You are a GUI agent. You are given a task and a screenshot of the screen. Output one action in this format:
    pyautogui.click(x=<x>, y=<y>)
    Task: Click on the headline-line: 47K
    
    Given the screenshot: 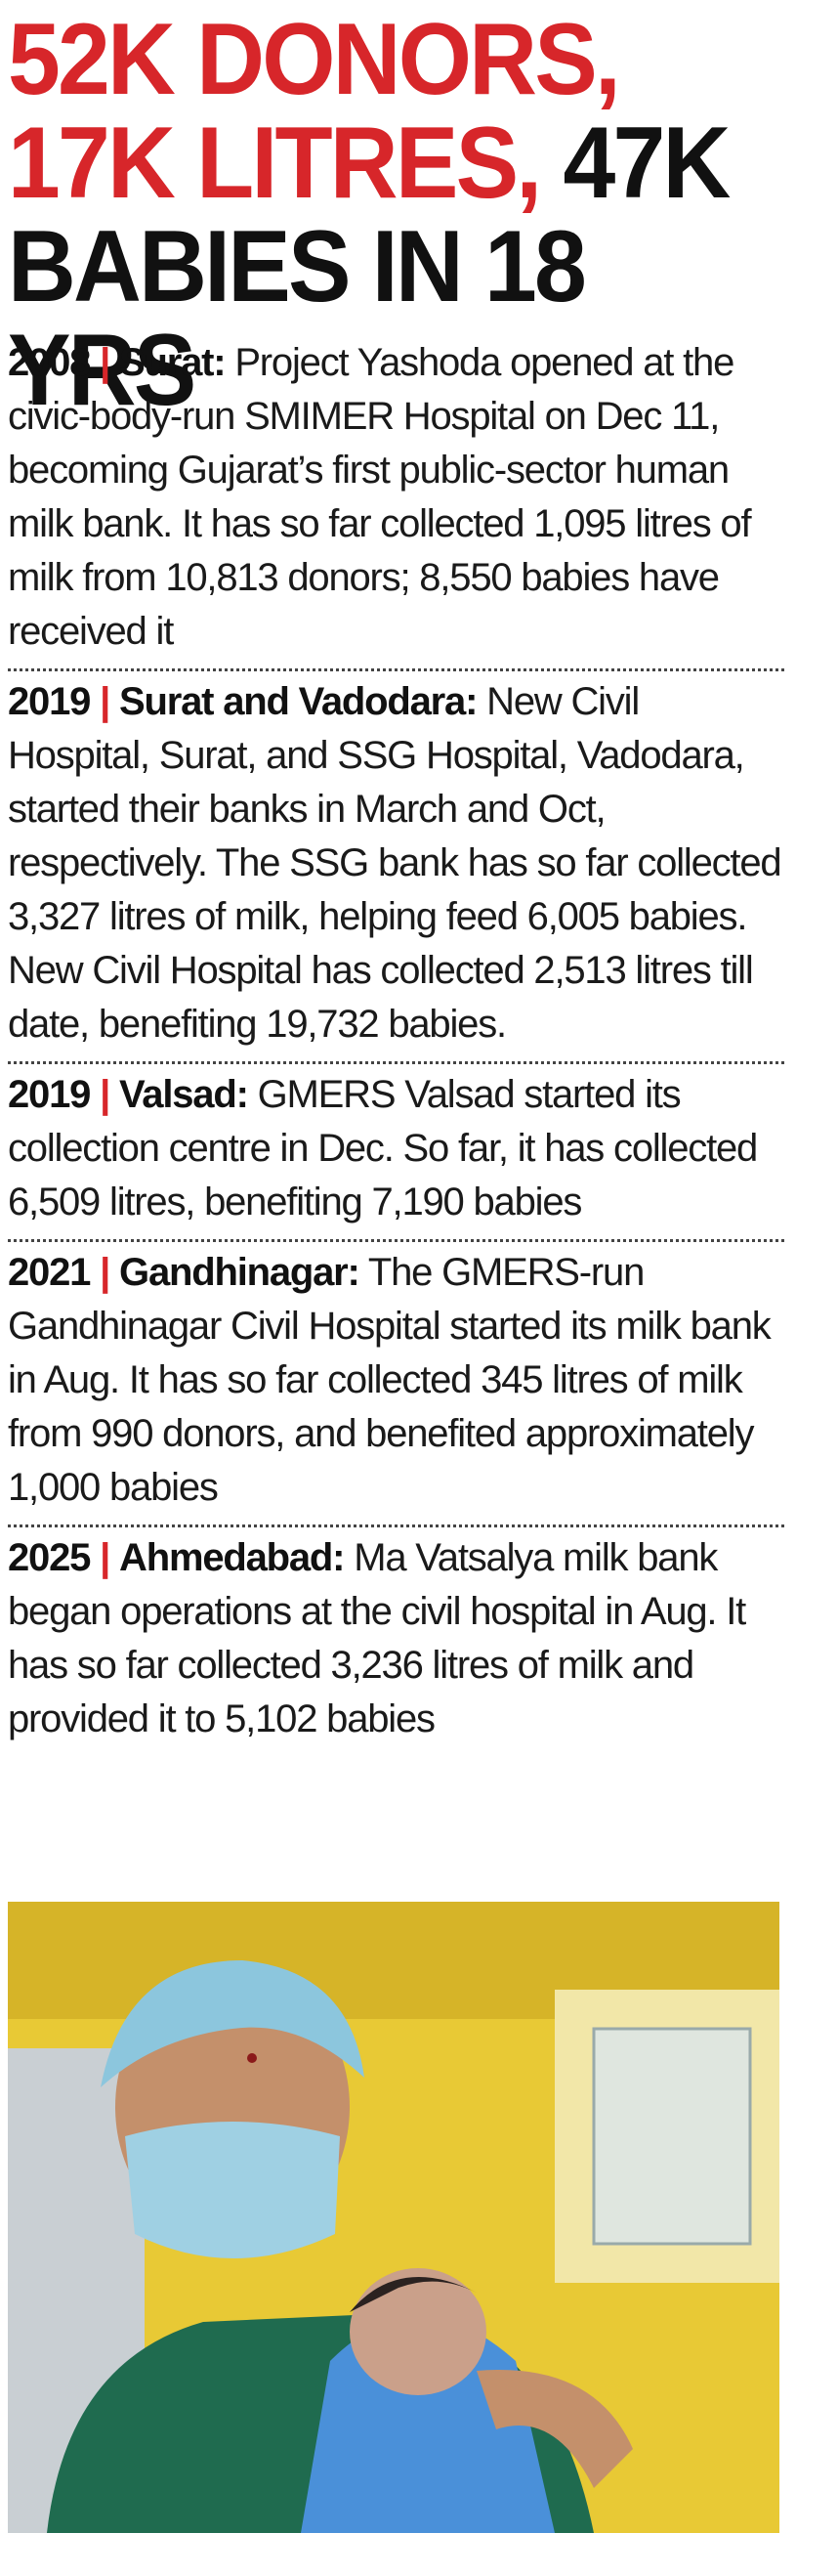 What is the action you would take?
    pyautogui.click(x=647, y=164)
    